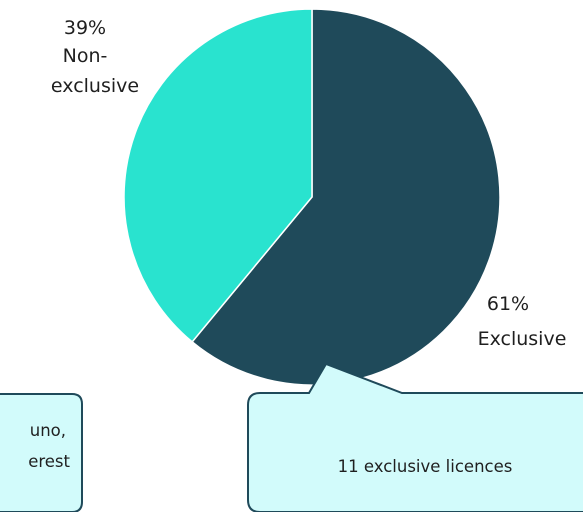  I want to click on non-exclusive-name-label-line2: exclusive, so click(95, 86).